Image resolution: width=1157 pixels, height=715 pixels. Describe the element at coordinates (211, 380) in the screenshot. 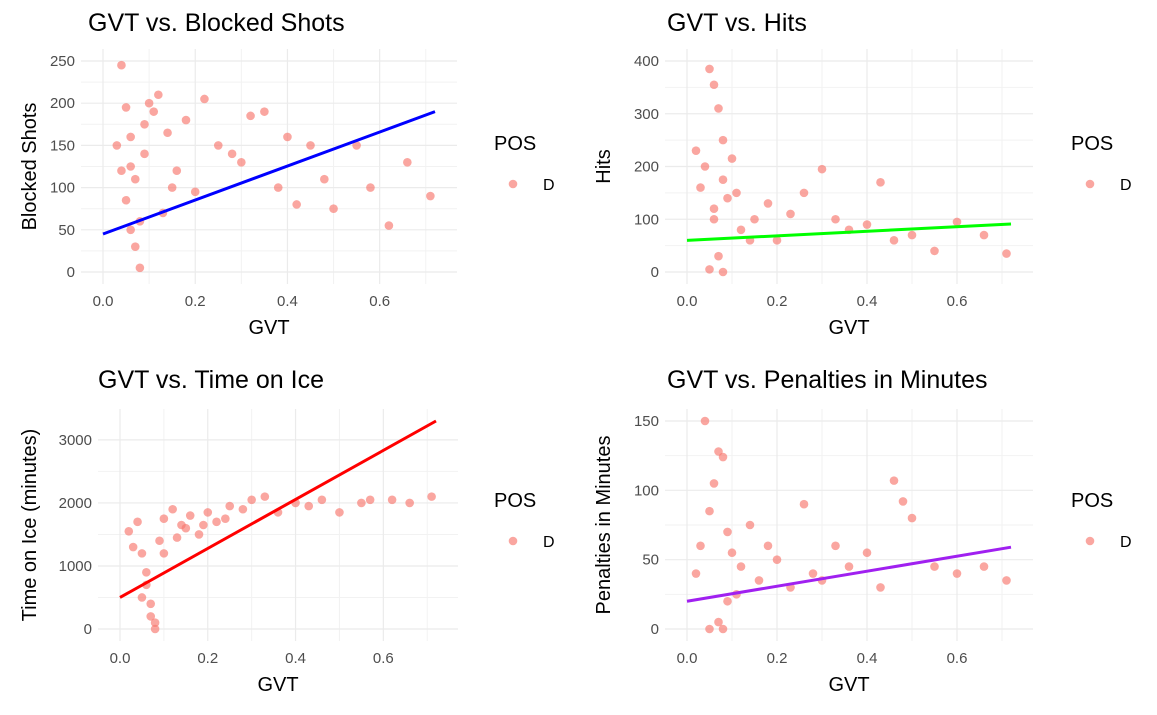

I see `chart-title: GVT vs. Time on Ice` at that location.